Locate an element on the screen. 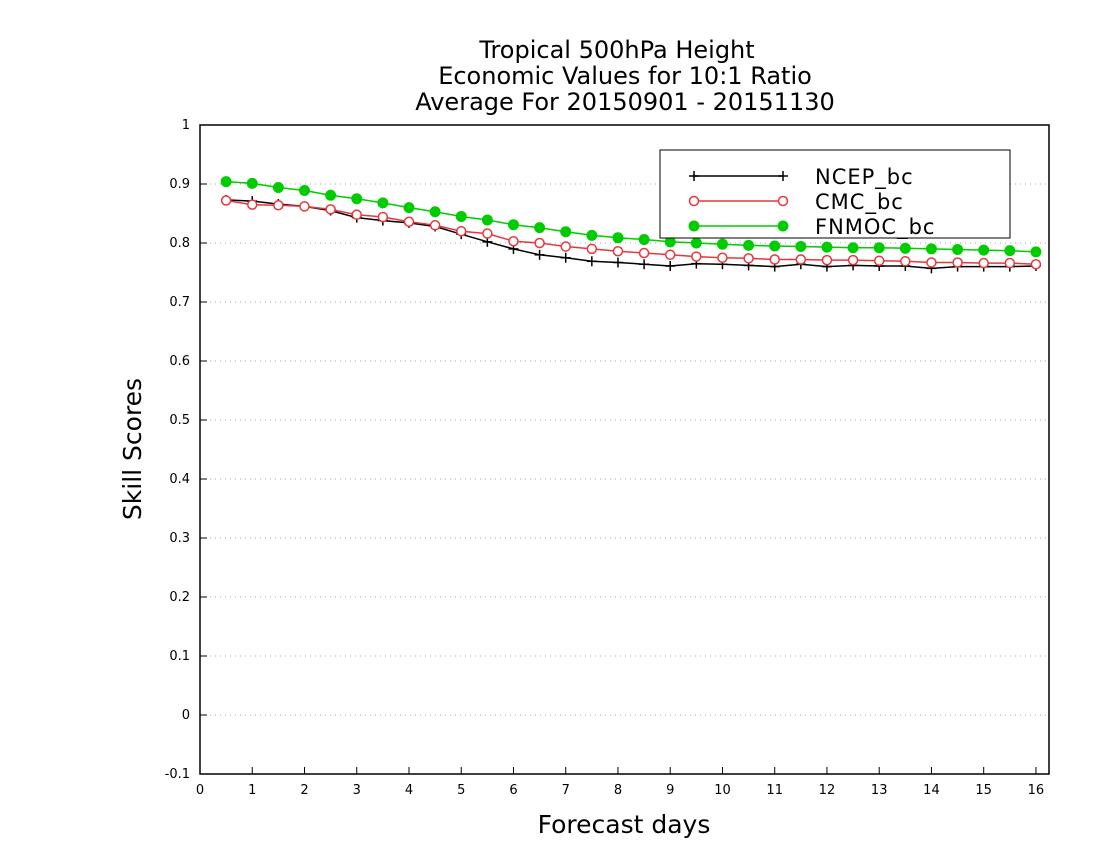  series-fnmoc-bc is located at coordinates (631, 217).